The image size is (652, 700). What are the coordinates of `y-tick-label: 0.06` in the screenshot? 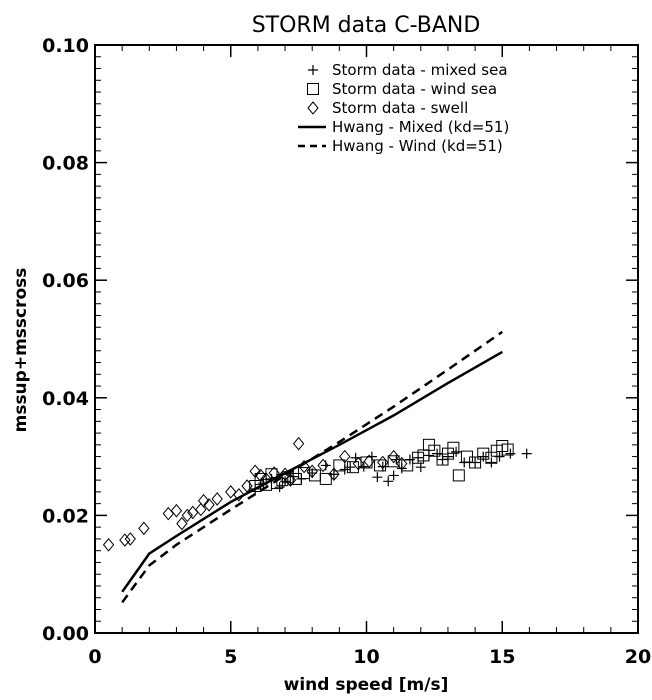 It's located at (65, 281).